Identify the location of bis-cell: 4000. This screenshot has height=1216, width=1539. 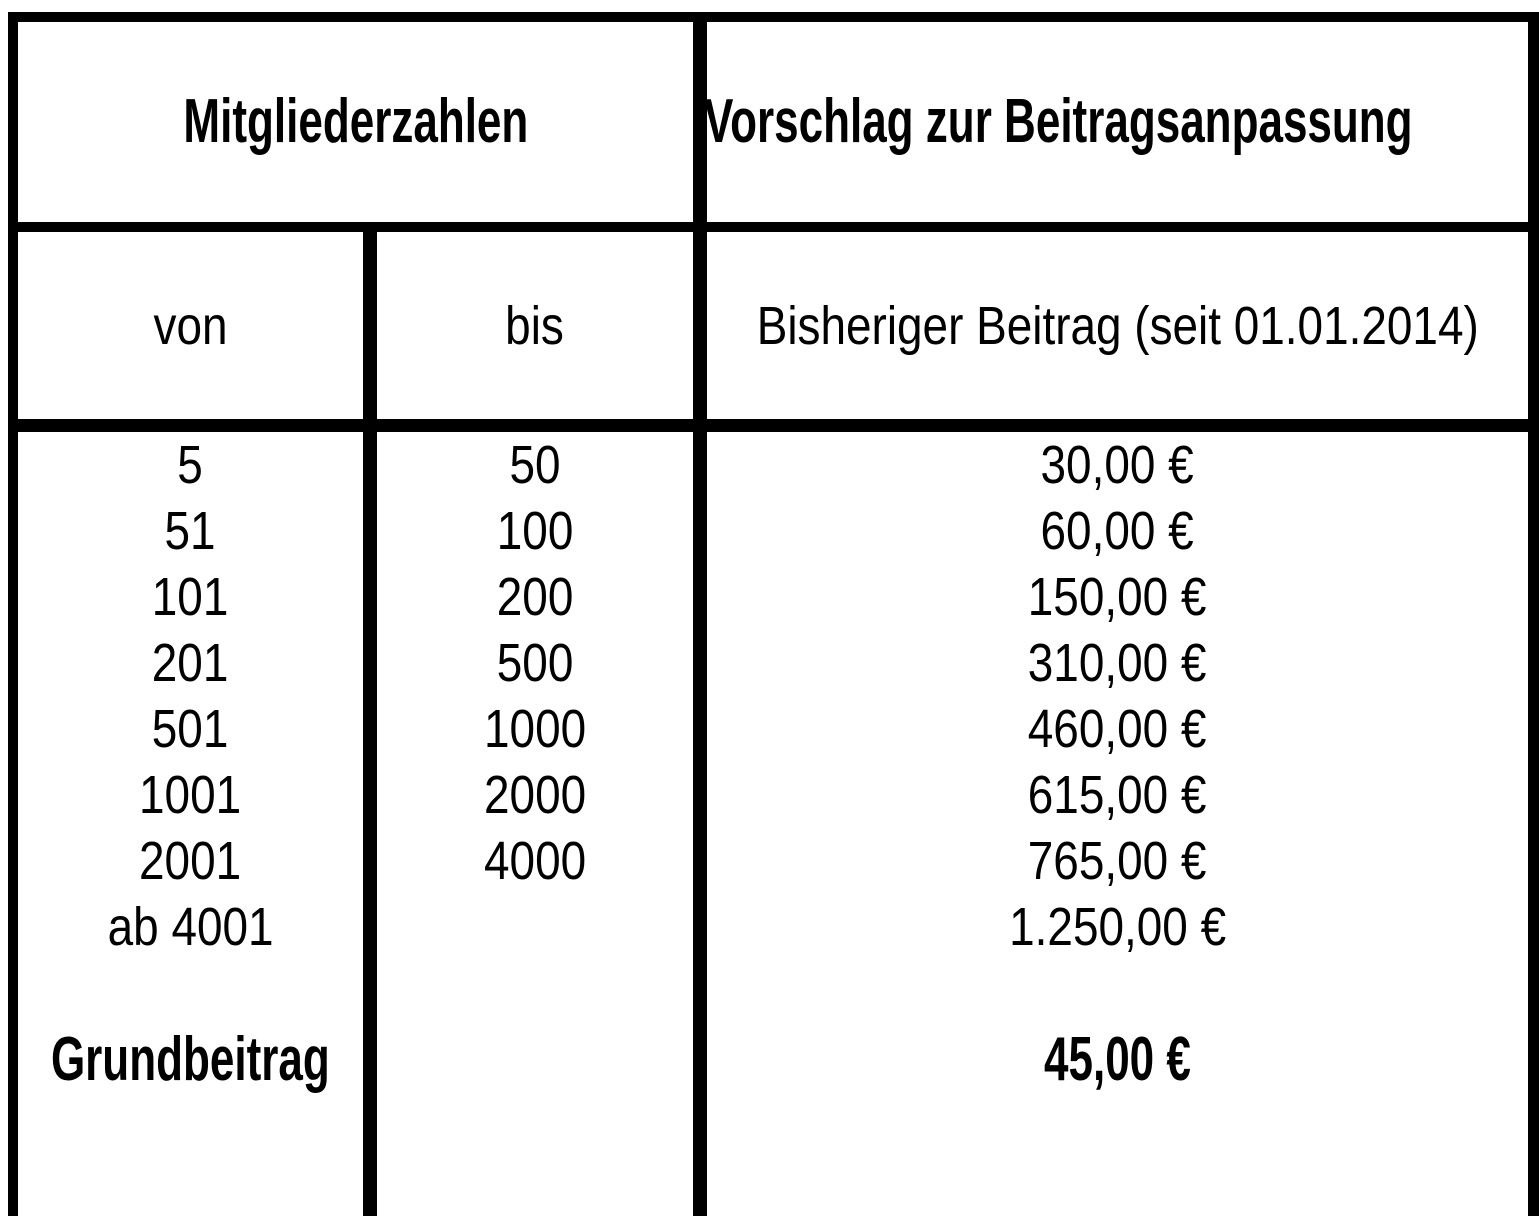
(535, 861).